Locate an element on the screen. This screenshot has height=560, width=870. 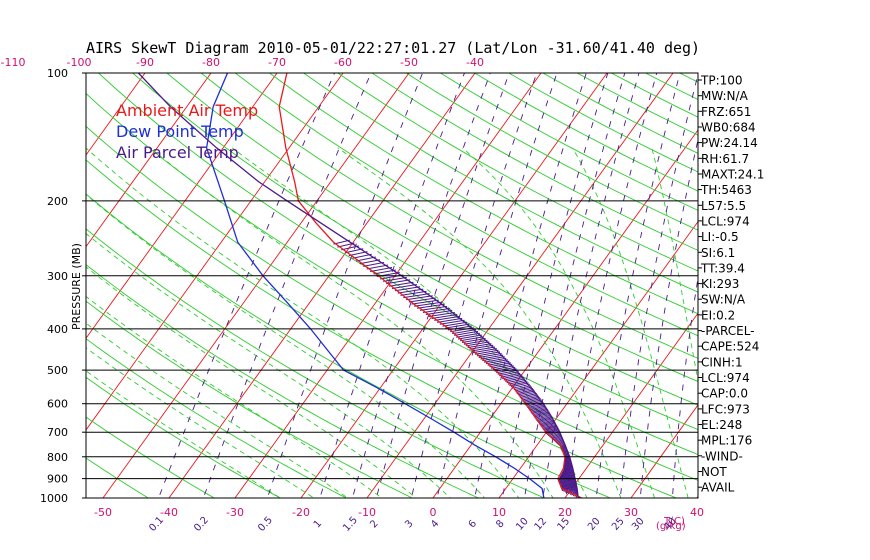
mixing-ratio-tick-label: 4 is located at coordinates (435, 524).